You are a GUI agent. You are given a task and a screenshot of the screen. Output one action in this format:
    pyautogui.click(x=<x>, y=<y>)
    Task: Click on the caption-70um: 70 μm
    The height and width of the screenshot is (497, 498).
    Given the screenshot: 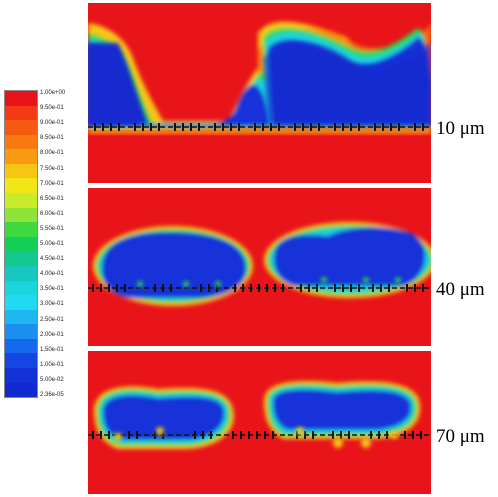 What is the action you would take?
    pyautogui.click(x=460, y=436)
    